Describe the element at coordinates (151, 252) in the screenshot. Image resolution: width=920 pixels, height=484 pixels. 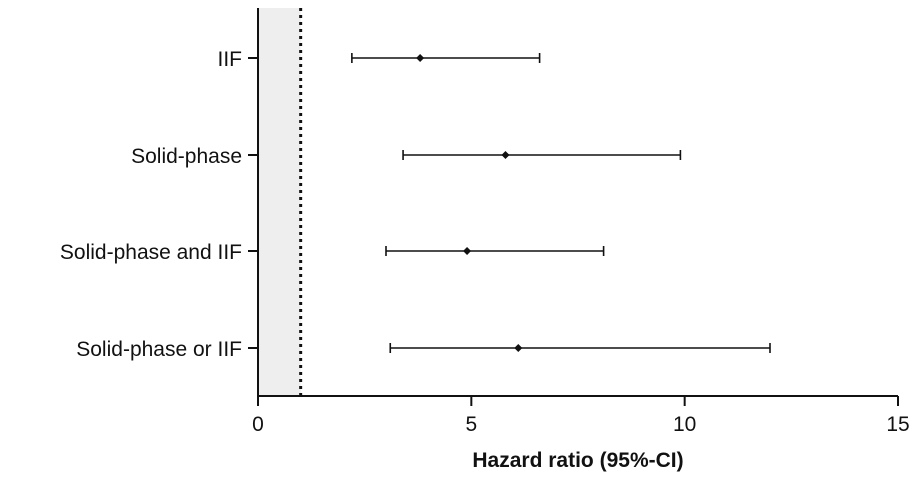
I see `row-label: Solid-phase and IIF` at that location.